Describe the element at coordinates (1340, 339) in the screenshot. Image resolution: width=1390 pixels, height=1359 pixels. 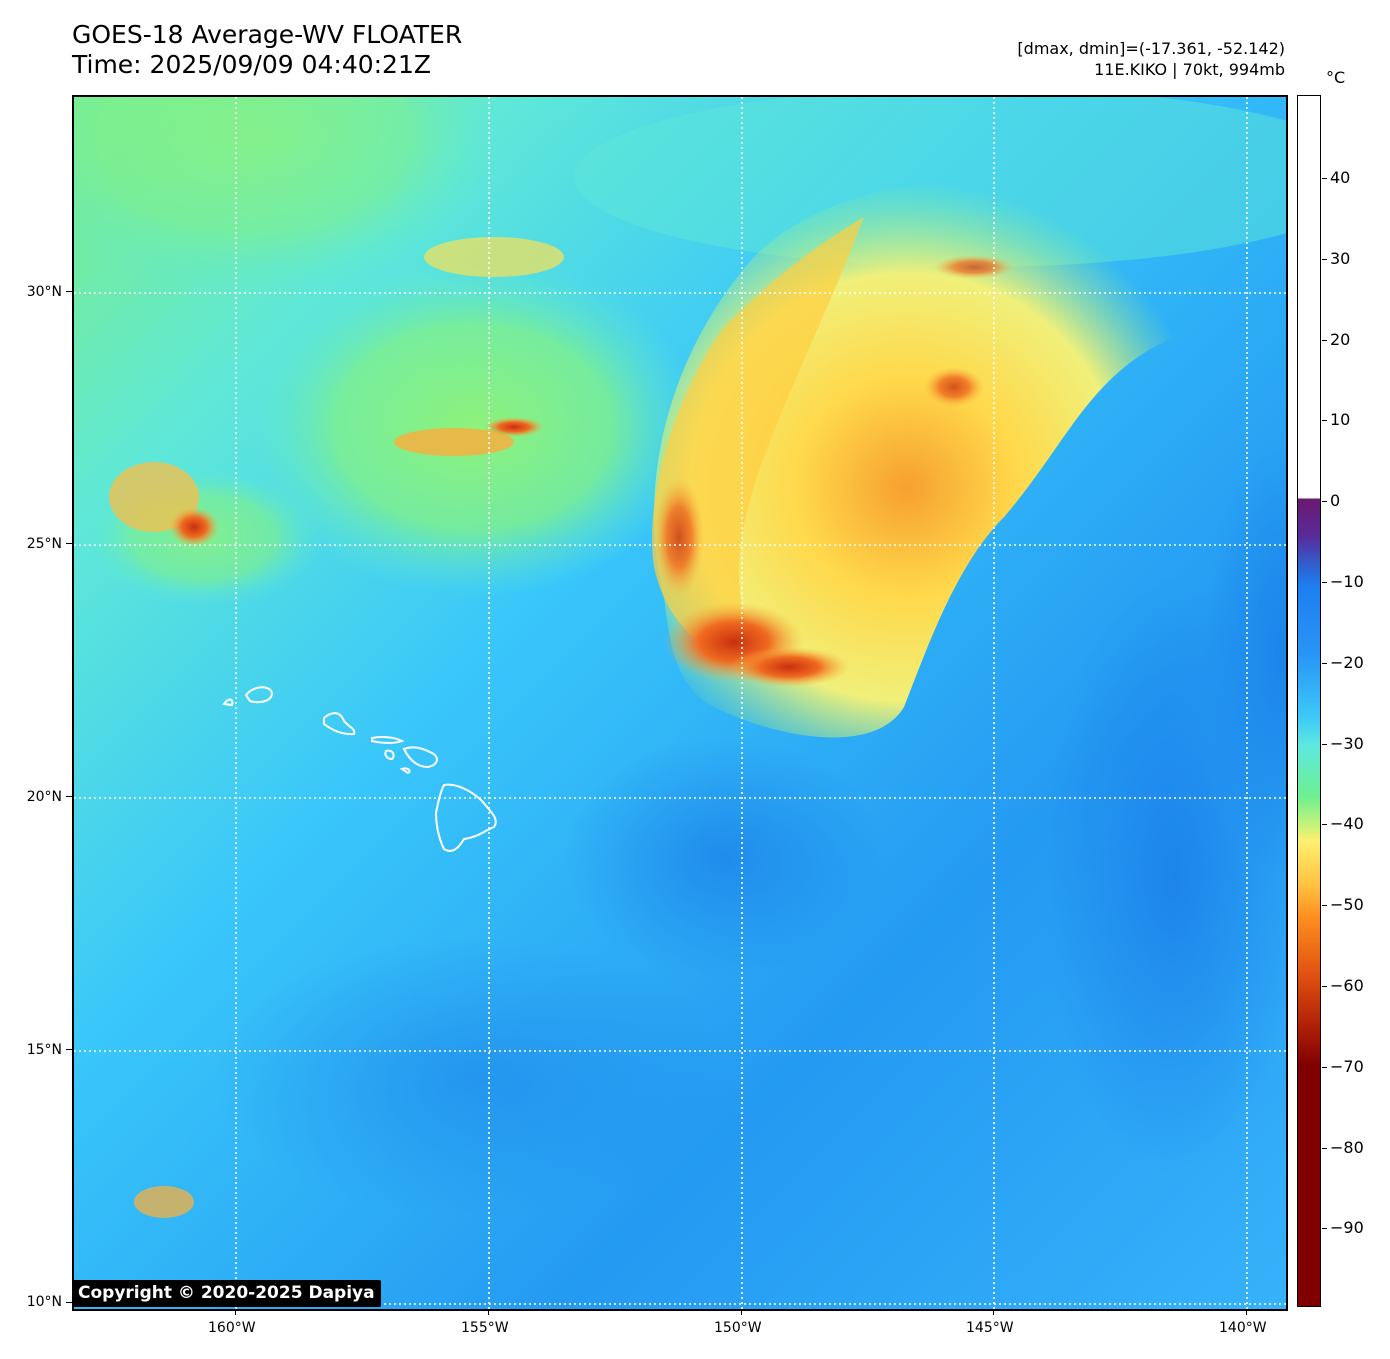
I see `colorbar-tick-label: 20` at that location.